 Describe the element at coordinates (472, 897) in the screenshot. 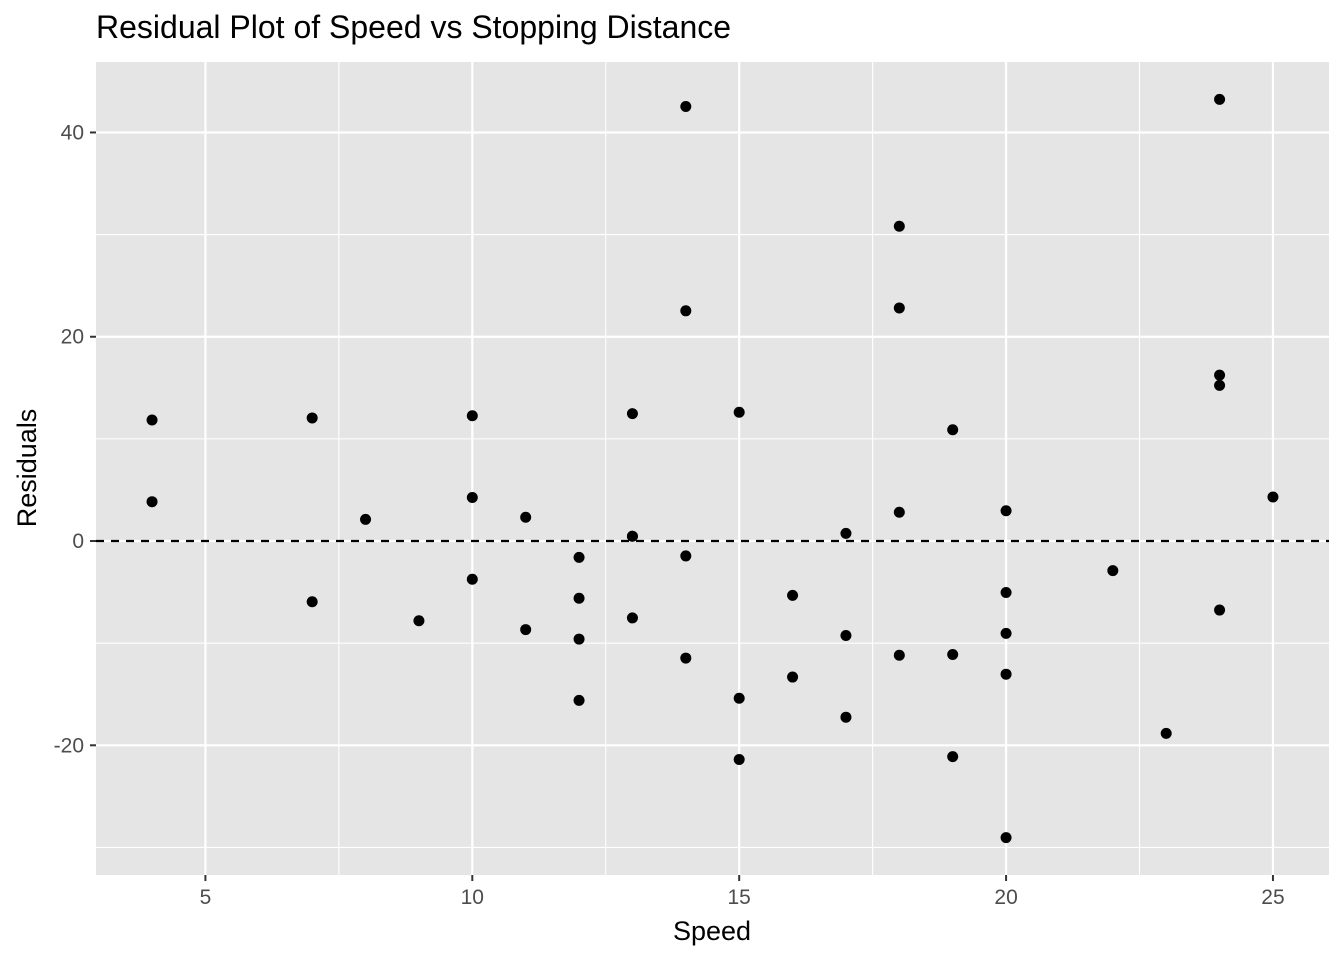

I see `x-tick-label: 10` at that location.